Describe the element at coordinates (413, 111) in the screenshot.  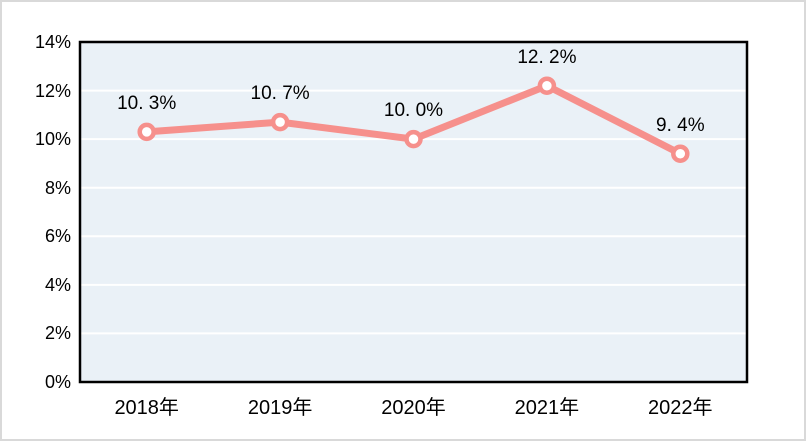
I see `data-point-label: 10. 0%` at that location.